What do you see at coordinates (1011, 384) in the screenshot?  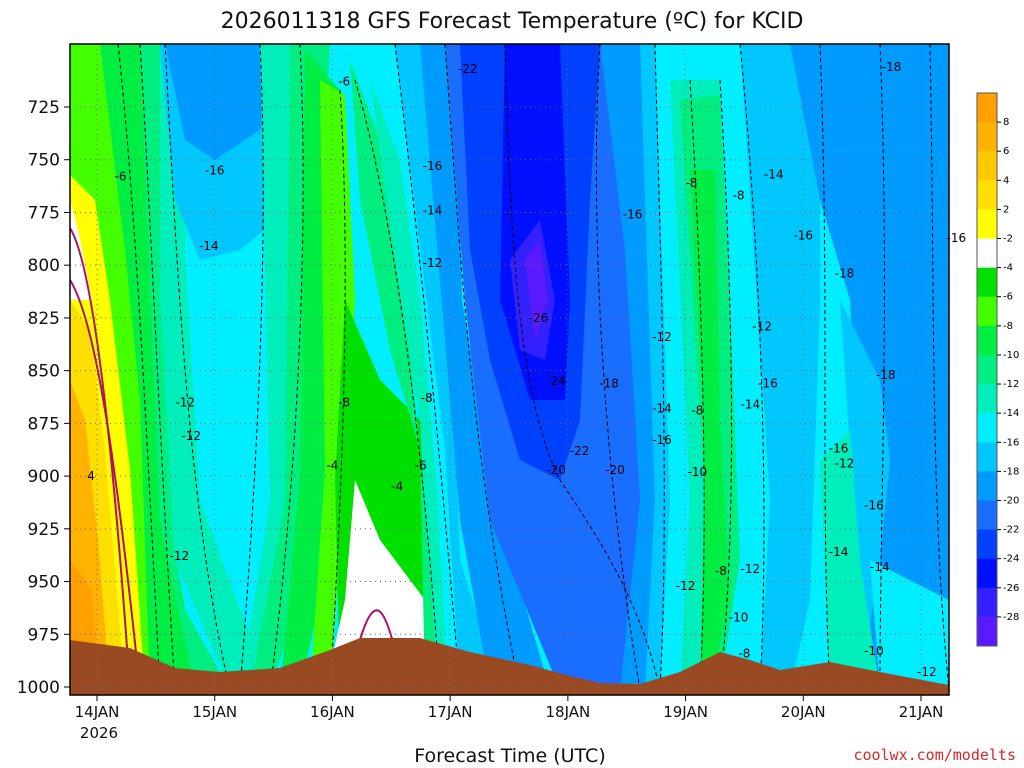 I see `colorbar-label: -12` at bounding box center [1011, 384].